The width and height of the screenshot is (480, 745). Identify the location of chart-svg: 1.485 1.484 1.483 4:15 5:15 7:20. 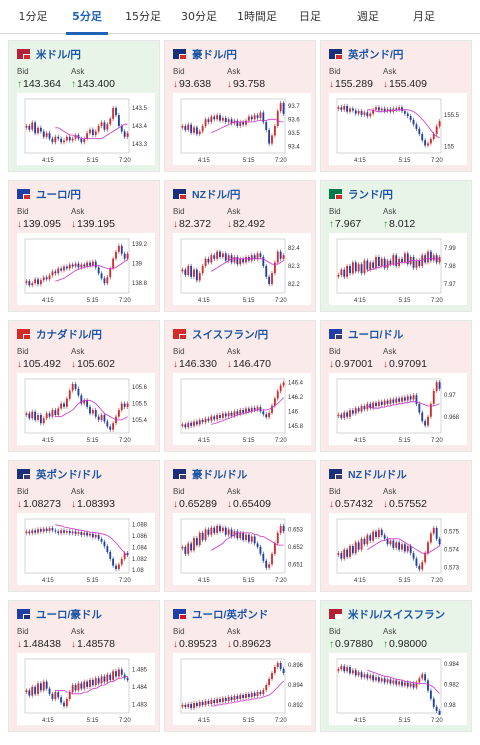
(86, 691).